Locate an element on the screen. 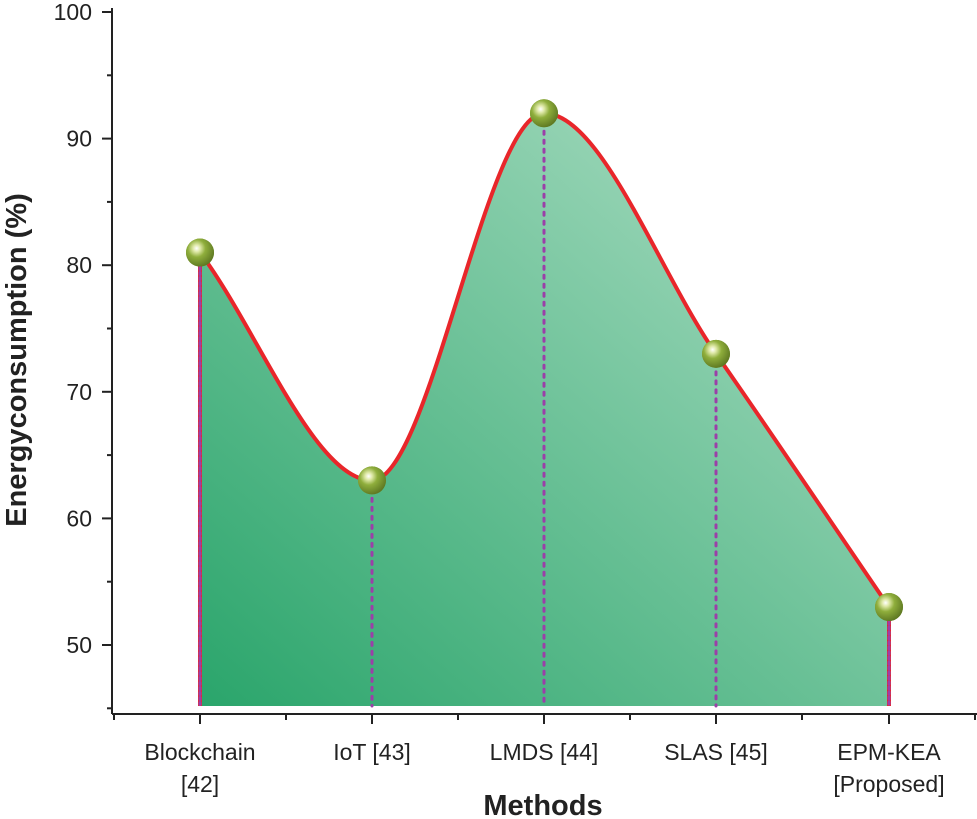 This screenshot has width=977, height=819. y-tick-label: 60 is located at coordinates (79, 518).